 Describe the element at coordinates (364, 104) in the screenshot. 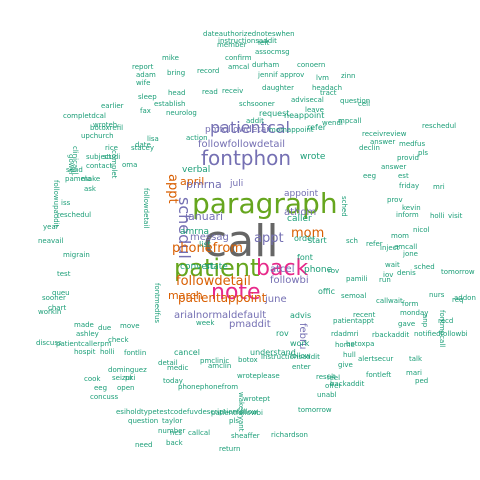

I see `cloud-word: cell` at that location.